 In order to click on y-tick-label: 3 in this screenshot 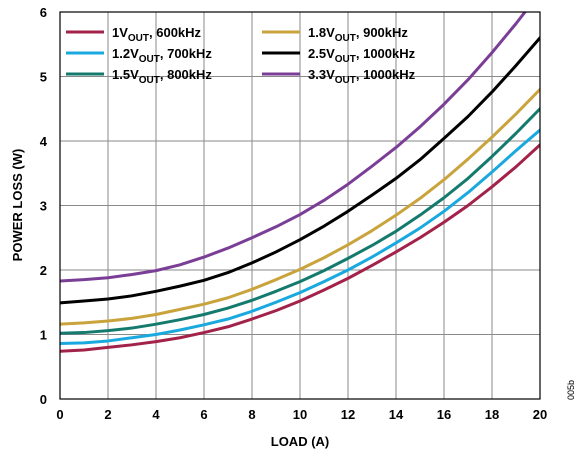, I will do `click(43, 206)`.